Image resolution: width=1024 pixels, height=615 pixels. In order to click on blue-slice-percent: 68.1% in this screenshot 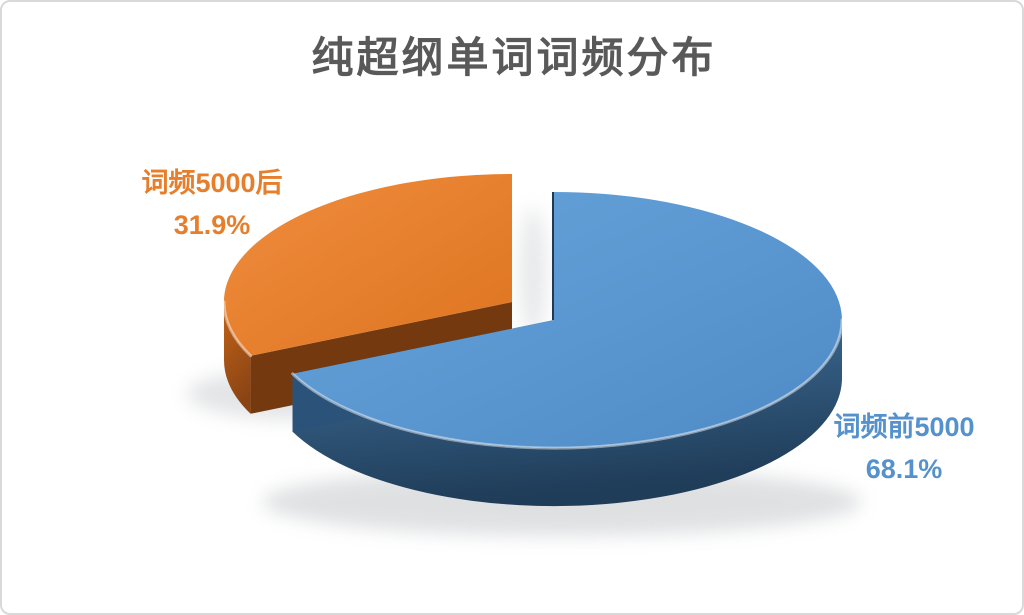, I will do `click(904, 469)`.